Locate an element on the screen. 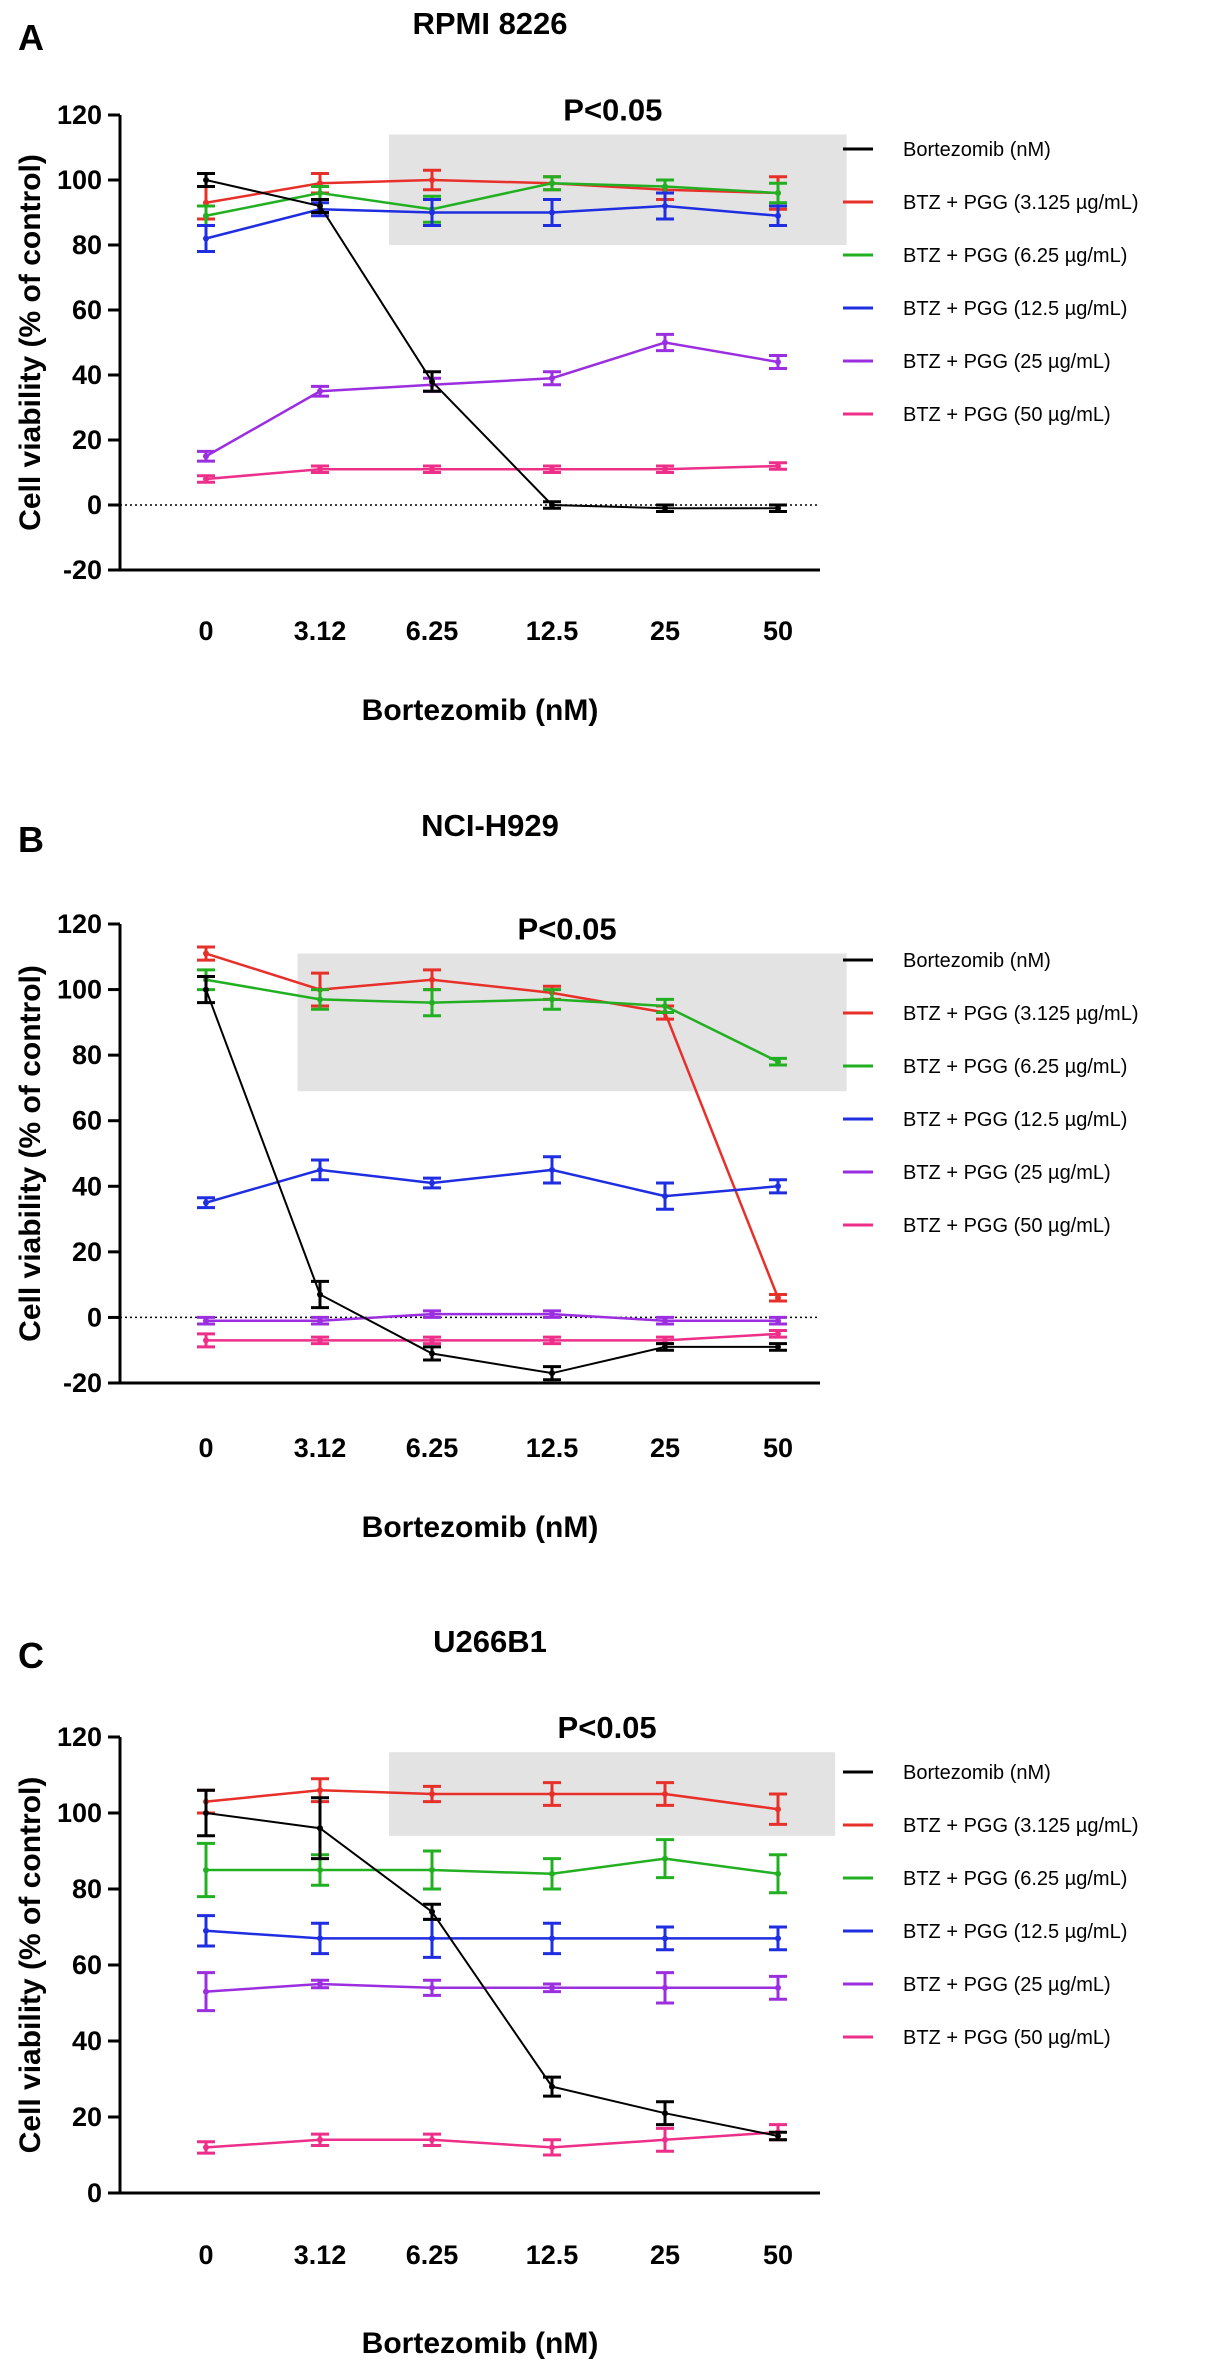 The width and height of the screenshot is (1217, 2366). panel-letter: C is located at coordinates (31, 1655).